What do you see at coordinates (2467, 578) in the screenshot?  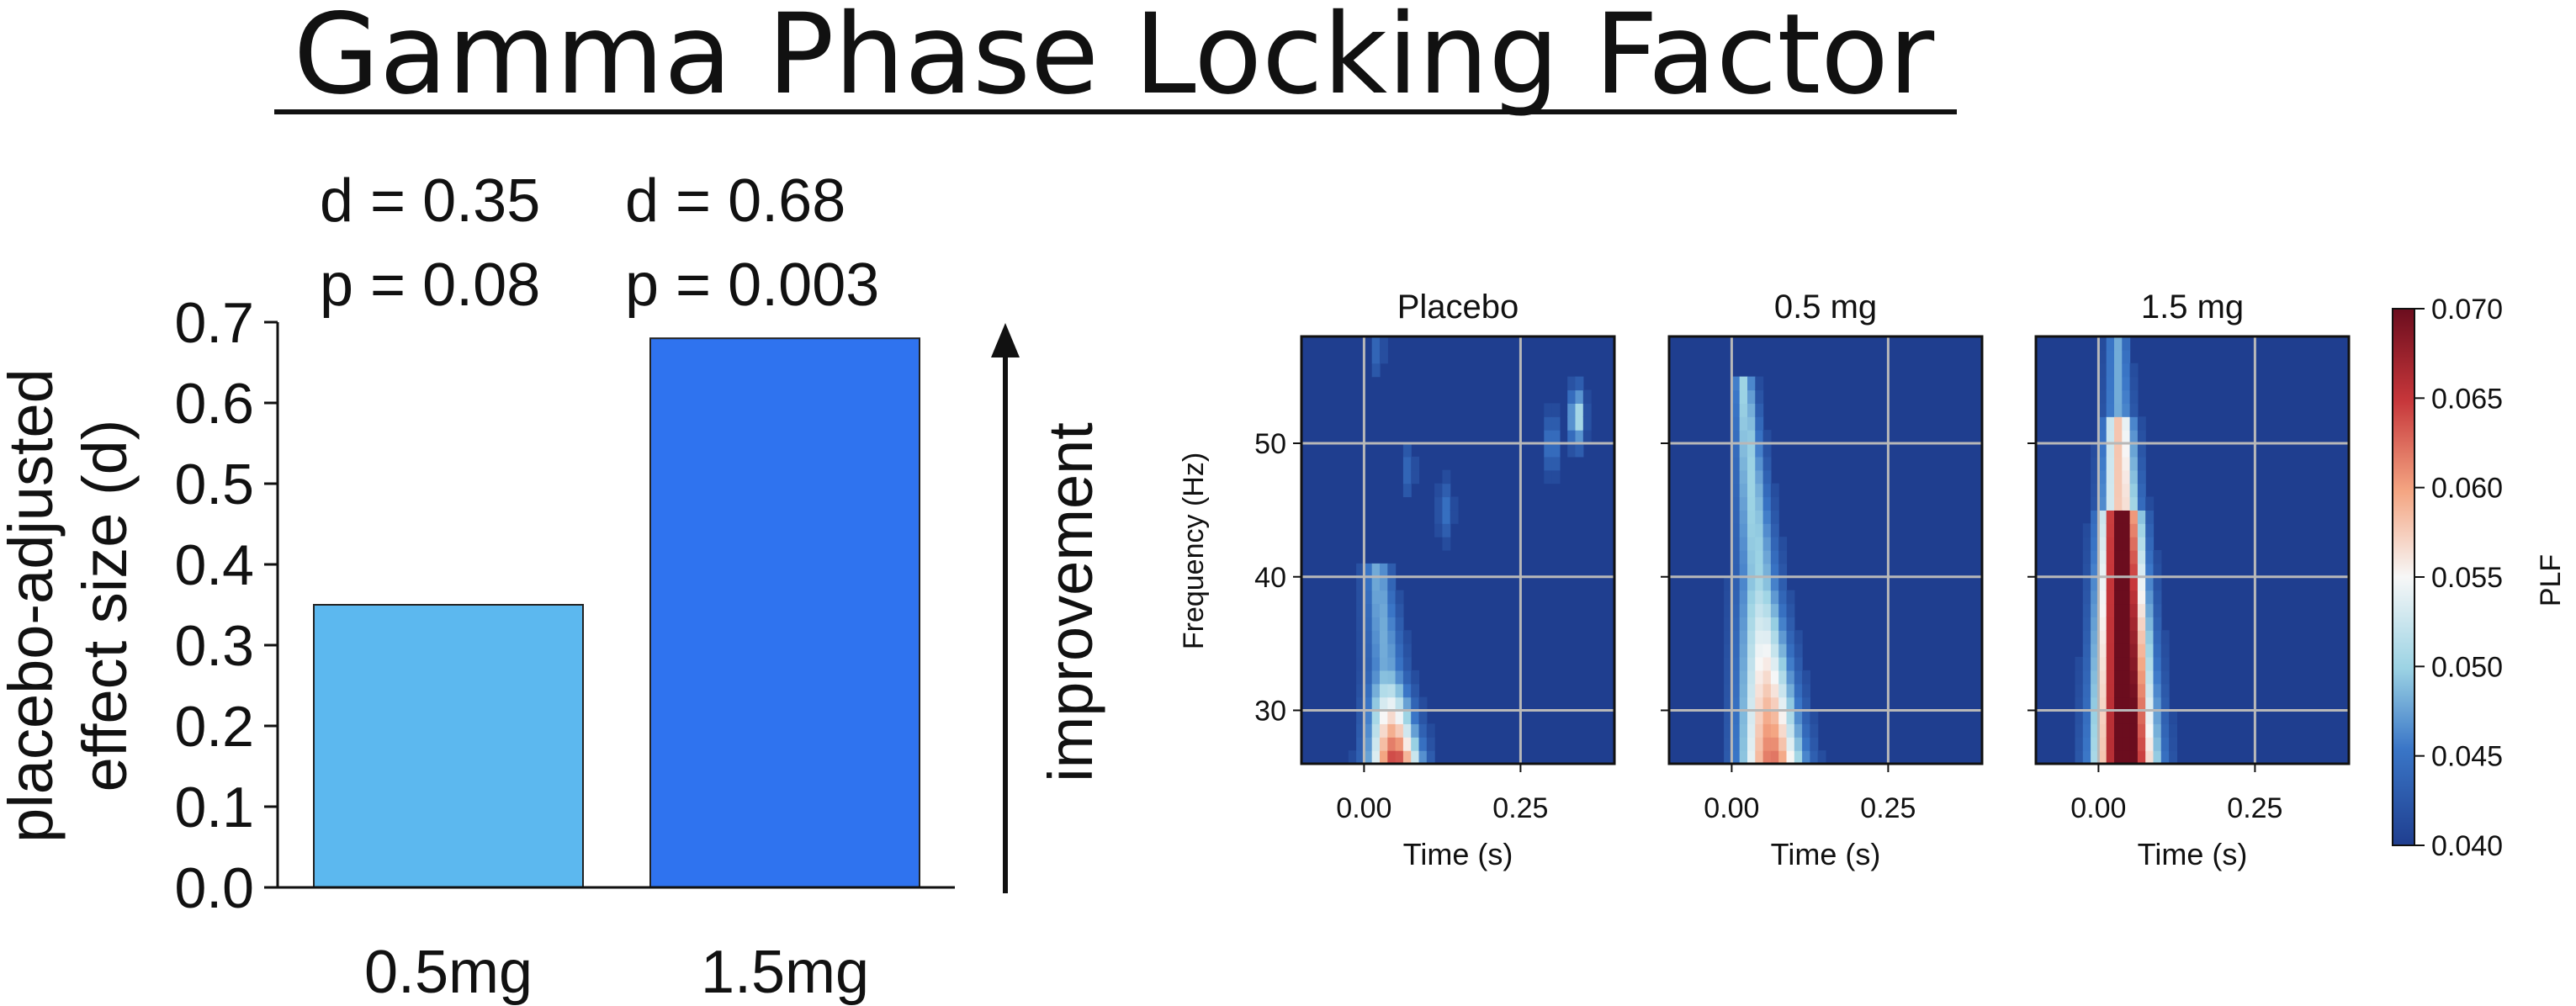 I see `colorbar-tick-label: 0.055` at bounding box center [2467, 578].